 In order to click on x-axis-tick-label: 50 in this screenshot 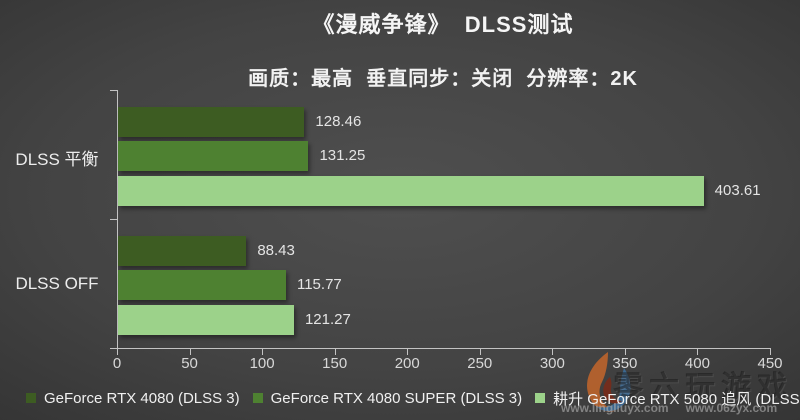, I will do `click(189, 363)`.